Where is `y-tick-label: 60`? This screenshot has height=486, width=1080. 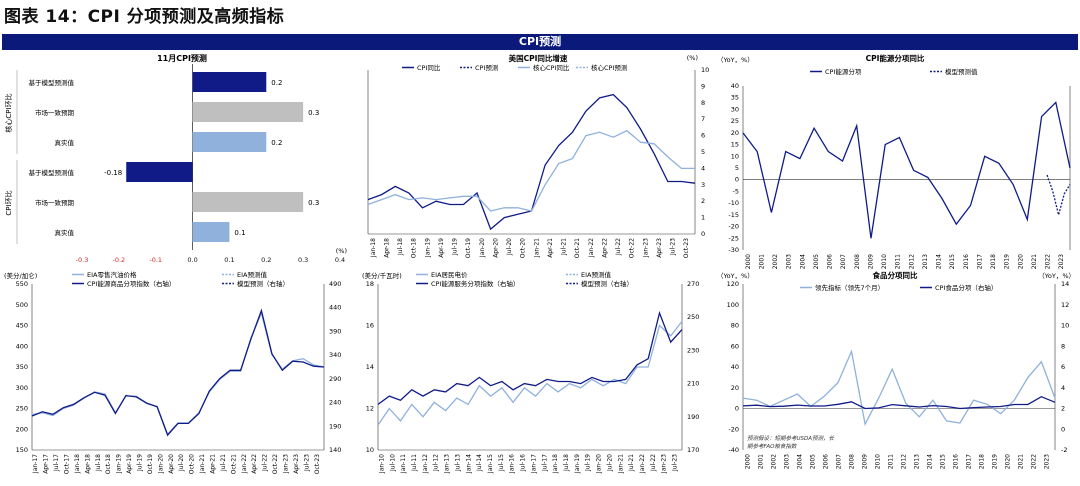
y-tick-label: 60 is located at coordinates (735, 346).